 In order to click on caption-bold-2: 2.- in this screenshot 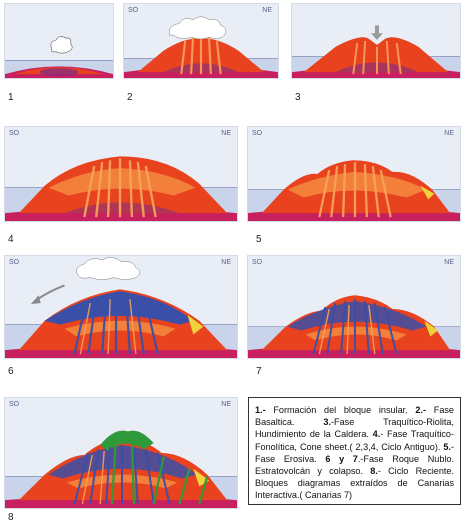, I will do `click(421, 410)`.